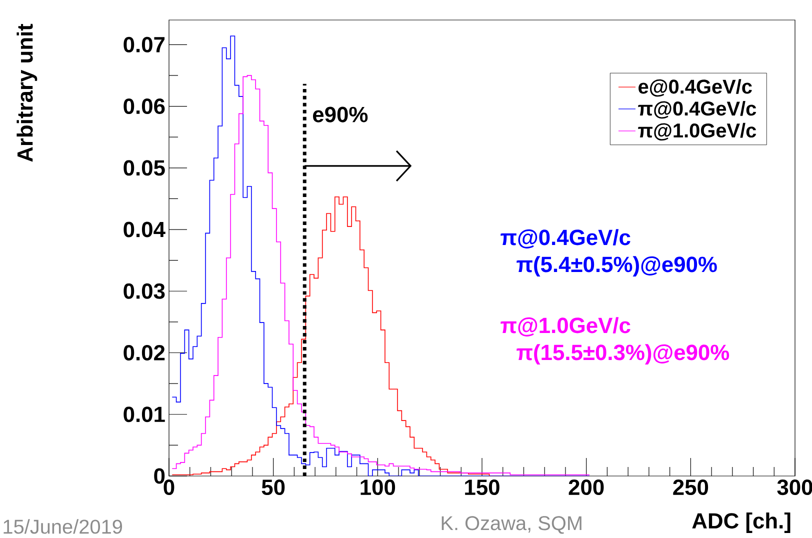 The height and width of the screenshot is (538, 812). I want to click on y-tick-label: 0.07, so click(144, 44).